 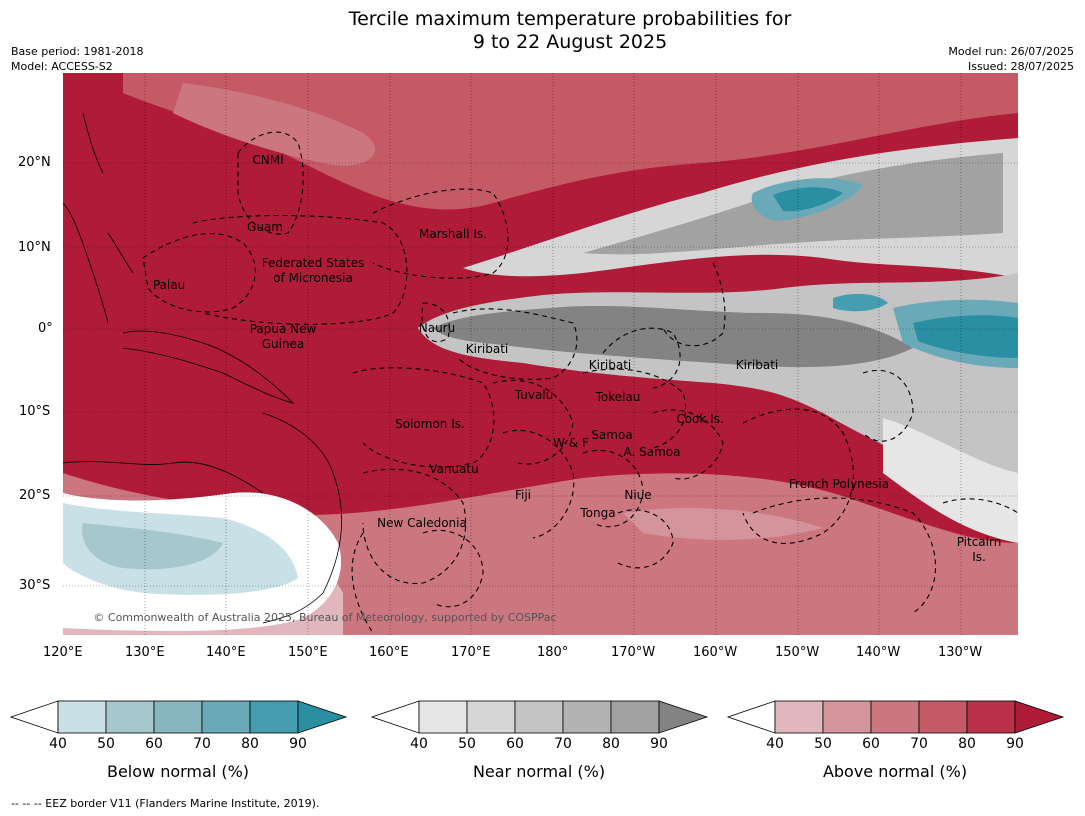 I want to click on issued-date: Issued: 28/07/2025, so click(x=1020, y=66).